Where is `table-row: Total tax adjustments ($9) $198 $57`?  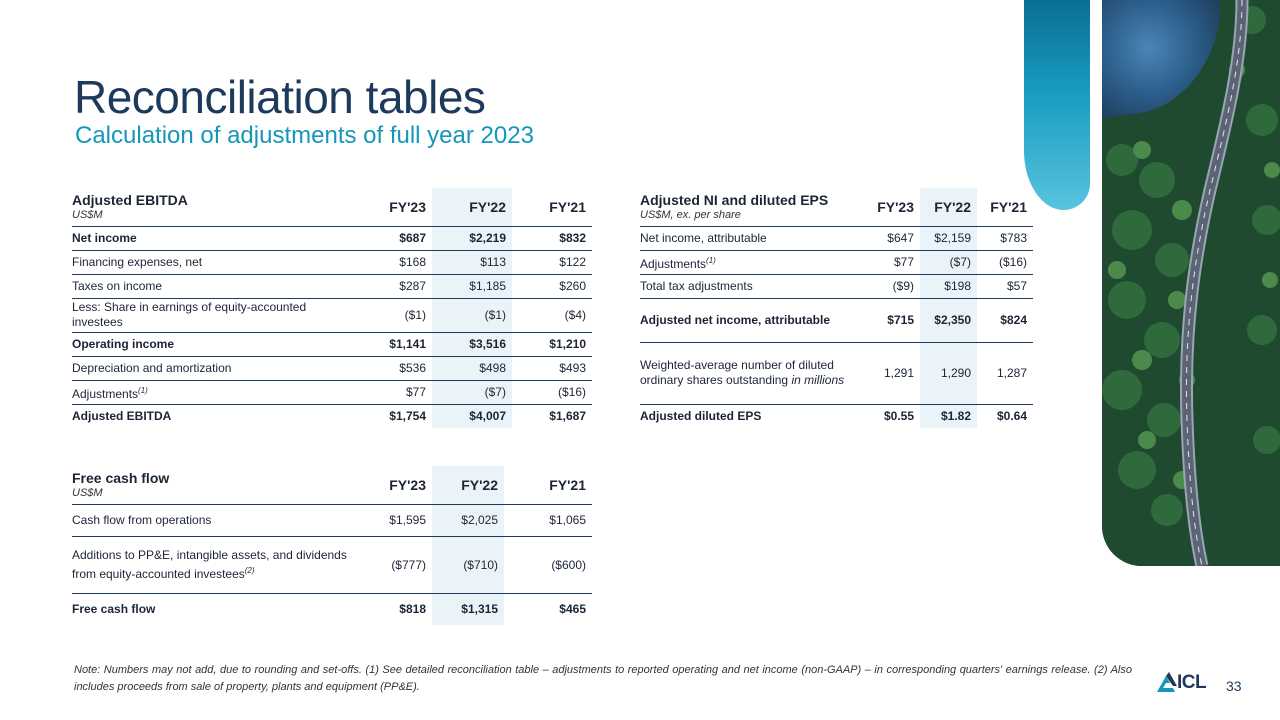 table-row: Total tax adjustments ($9) $198 $57 is located at coordinates (836, 286).